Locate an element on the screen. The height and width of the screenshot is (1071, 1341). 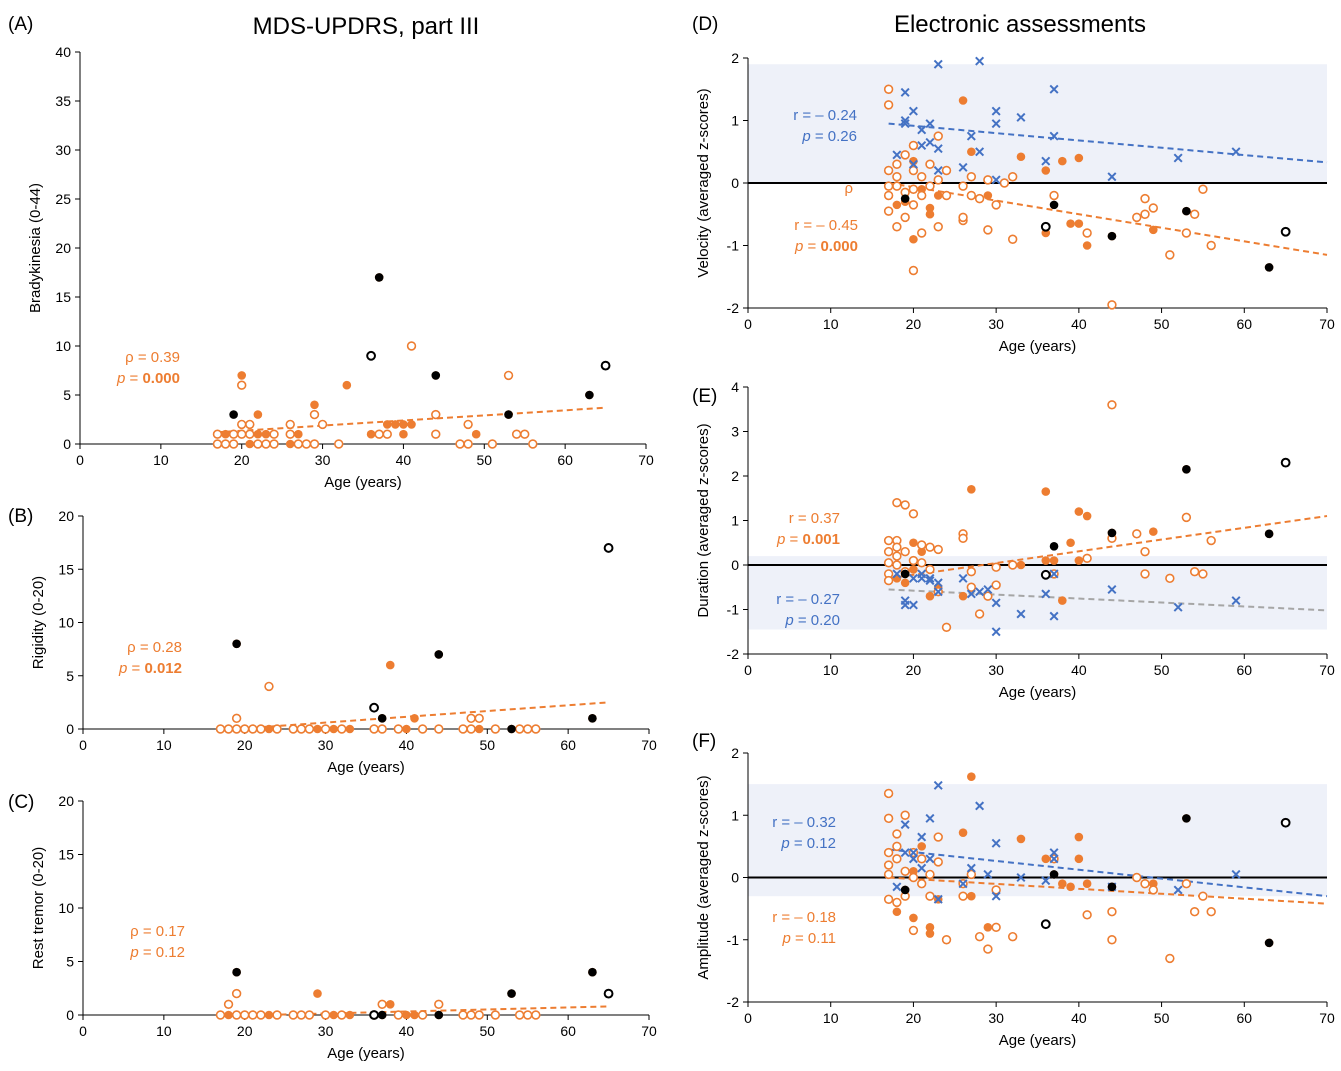
x-tick-label: 70 is located at coordinates (649, 1031).